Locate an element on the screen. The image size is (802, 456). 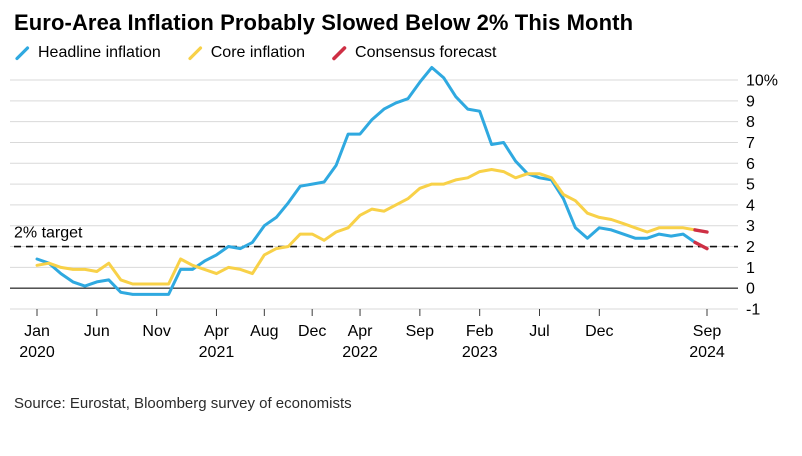
x-axis-month-label: Jan is located at coordinates (37, 331).